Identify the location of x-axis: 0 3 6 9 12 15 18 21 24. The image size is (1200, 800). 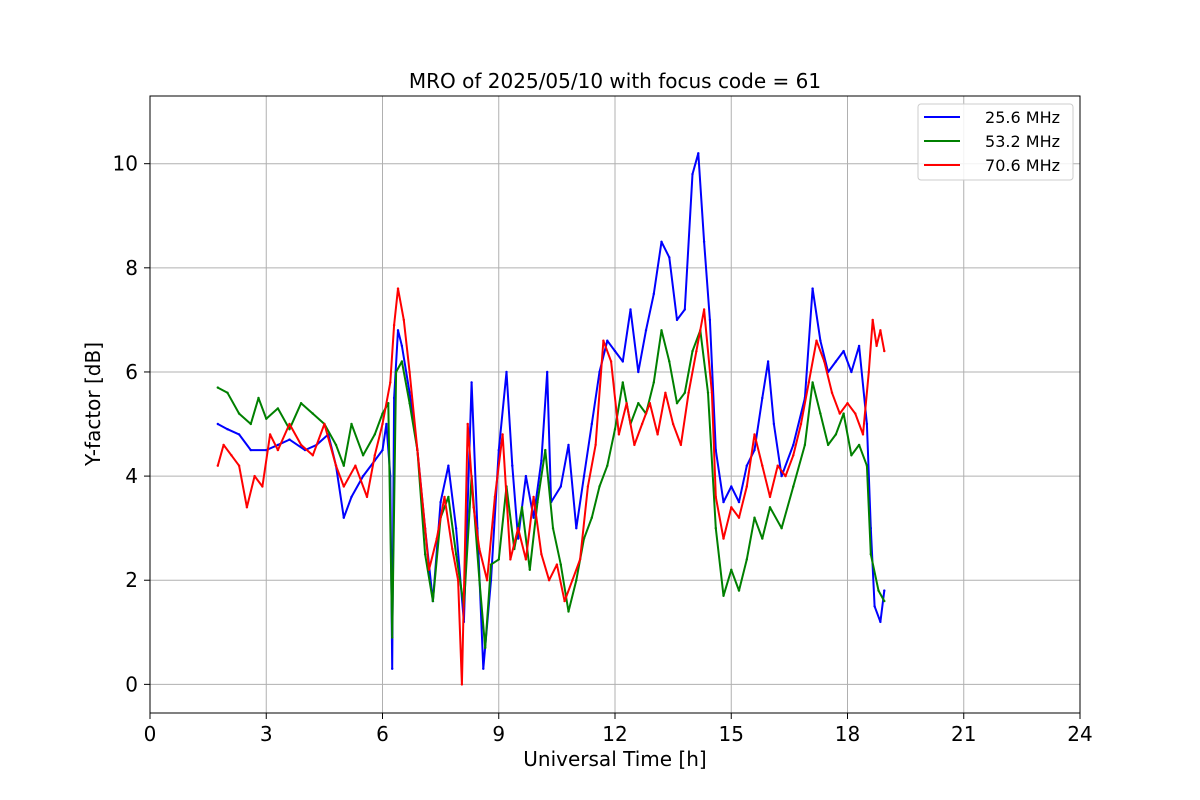
(618, 729).